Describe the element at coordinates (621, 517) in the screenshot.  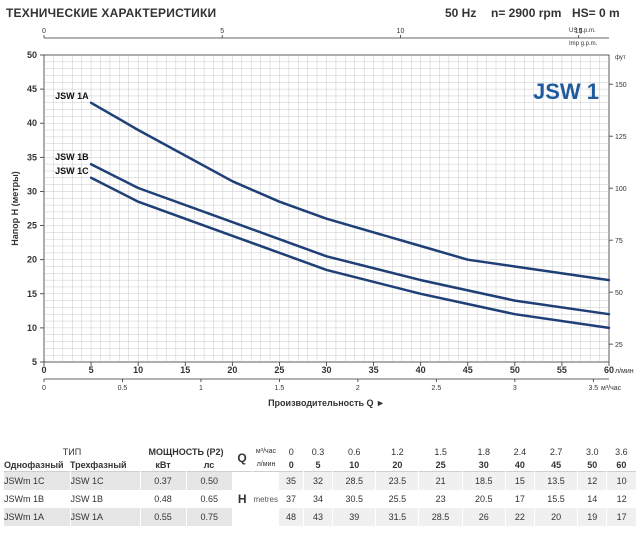
I see `head-cell: 17` at that location.